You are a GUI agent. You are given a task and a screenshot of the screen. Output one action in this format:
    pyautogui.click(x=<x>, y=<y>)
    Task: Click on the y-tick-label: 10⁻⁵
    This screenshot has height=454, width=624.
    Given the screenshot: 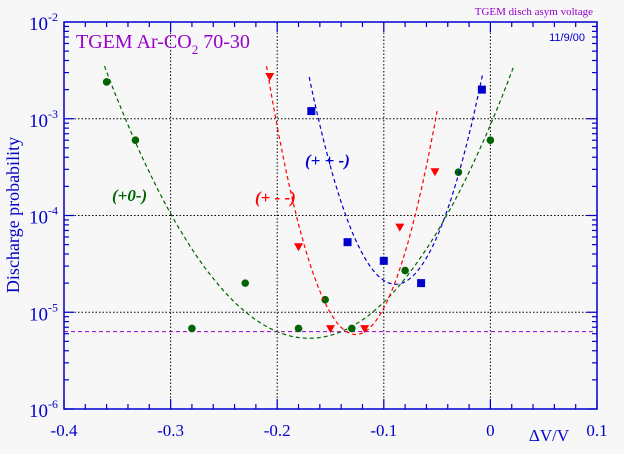 What is the action you would take?
    pyautogui.click(x=43, y=312)
    